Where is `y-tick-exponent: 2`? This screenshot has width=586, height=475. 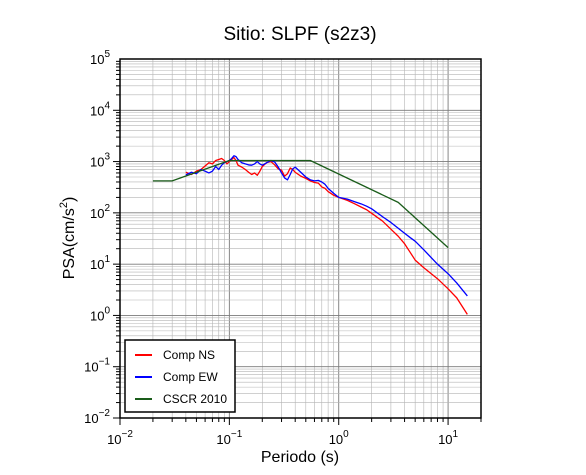 y-tick-exponent: 2 is located at coordinates (107, 208).